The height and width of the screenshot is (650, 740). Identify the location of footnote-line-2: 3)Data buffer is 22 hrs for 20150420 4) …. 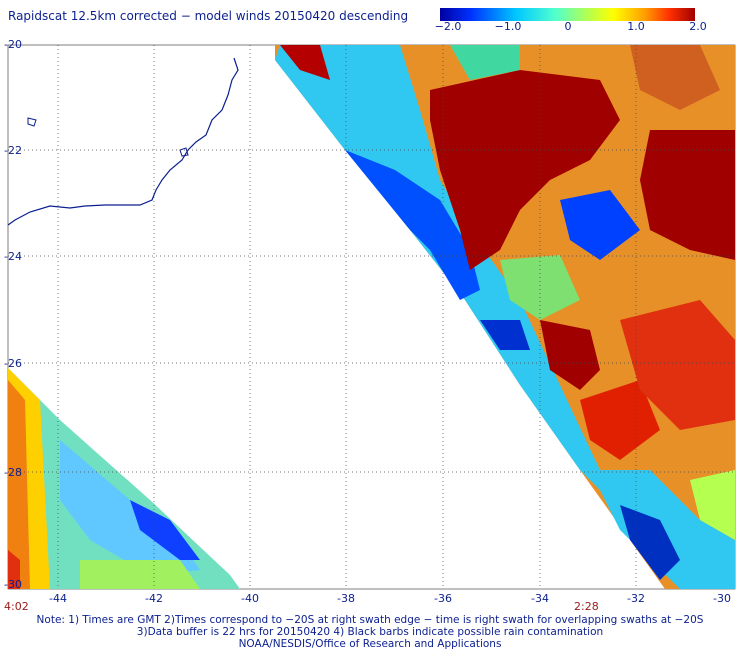
(370, 632).